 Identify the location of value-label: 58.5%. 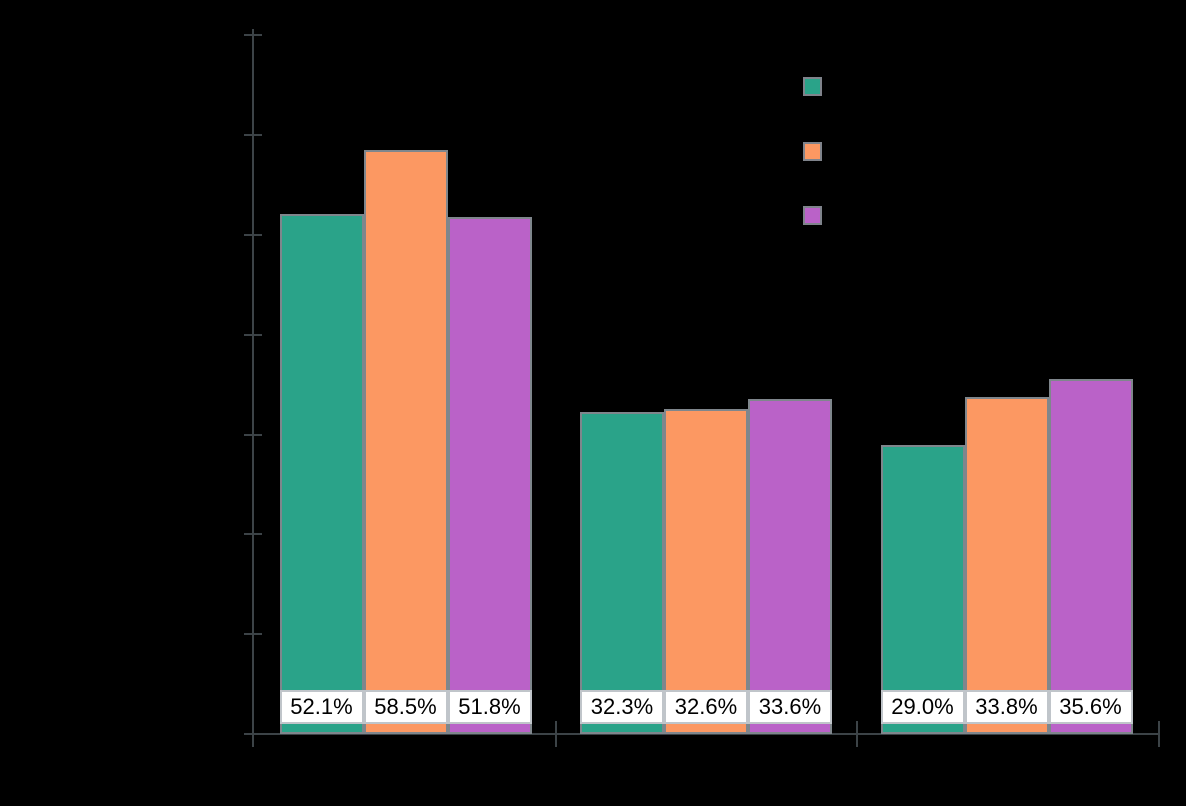
(405, 707).